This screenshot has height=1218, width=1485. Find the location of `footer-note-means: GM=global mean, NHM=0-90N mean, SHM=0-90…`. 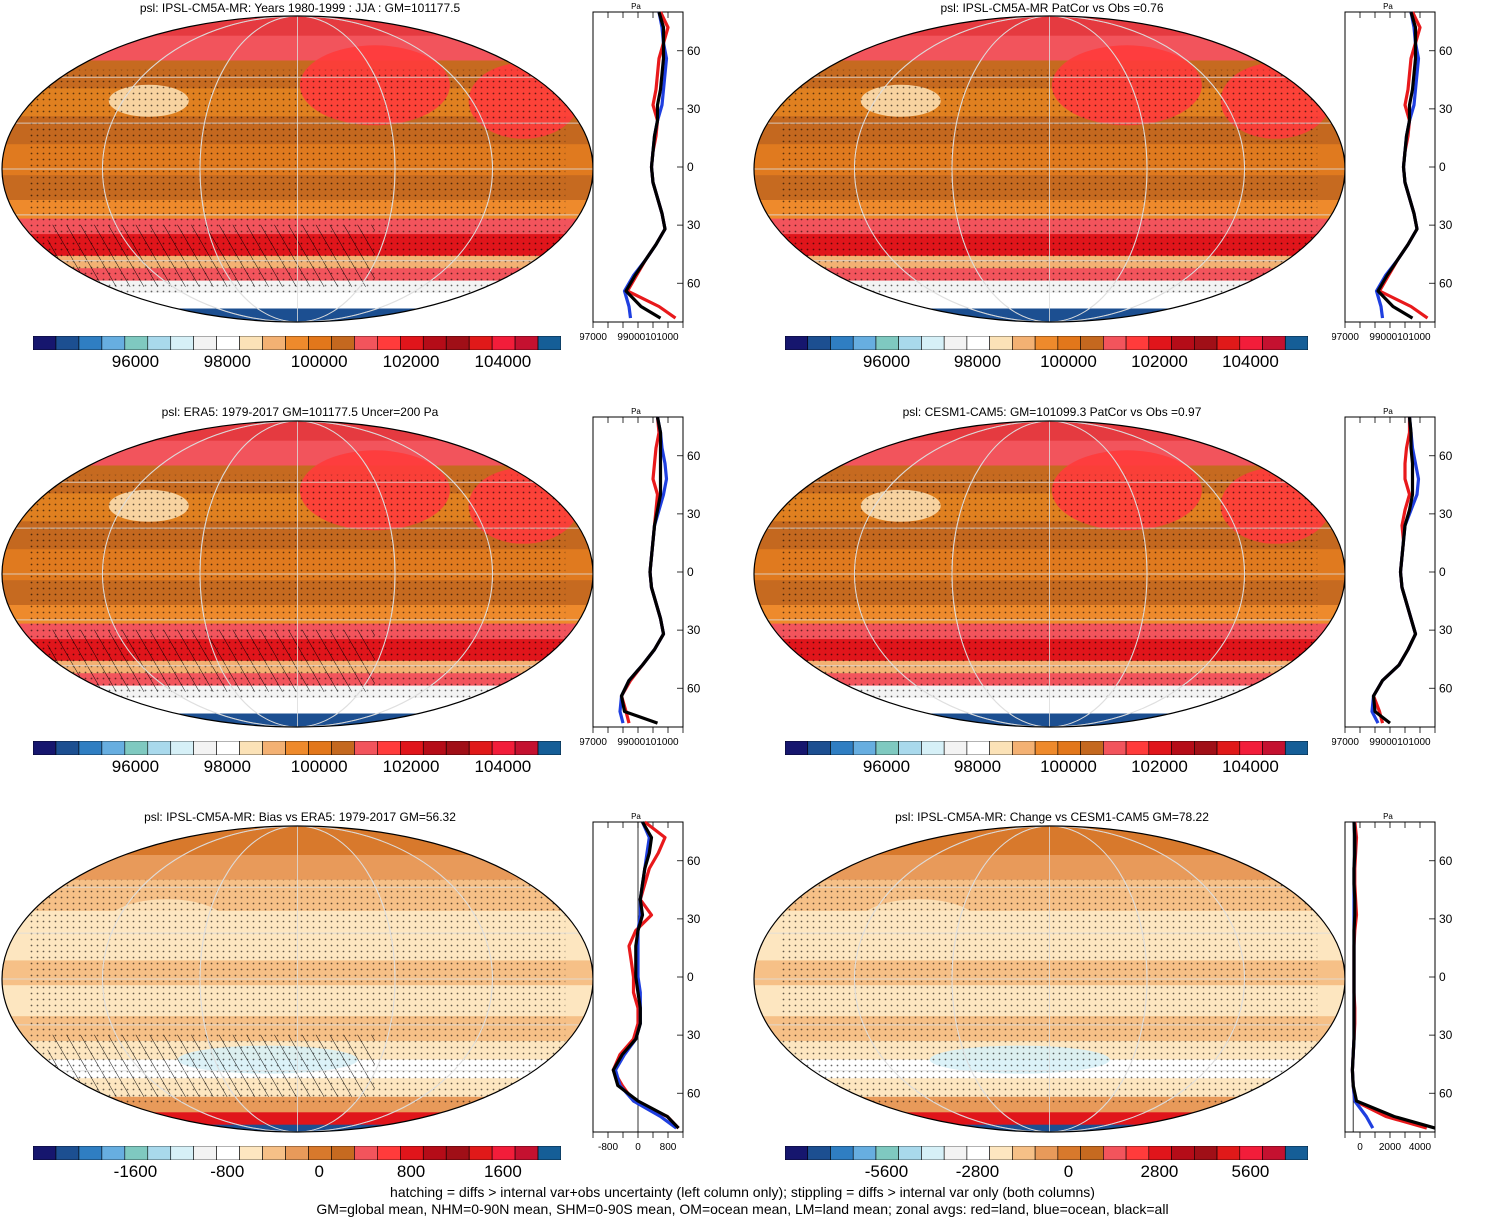

footer-note-means: GM=global mean, NHM=0-90N mean, SHM=0-90… is located at coordinates (742, 1209).